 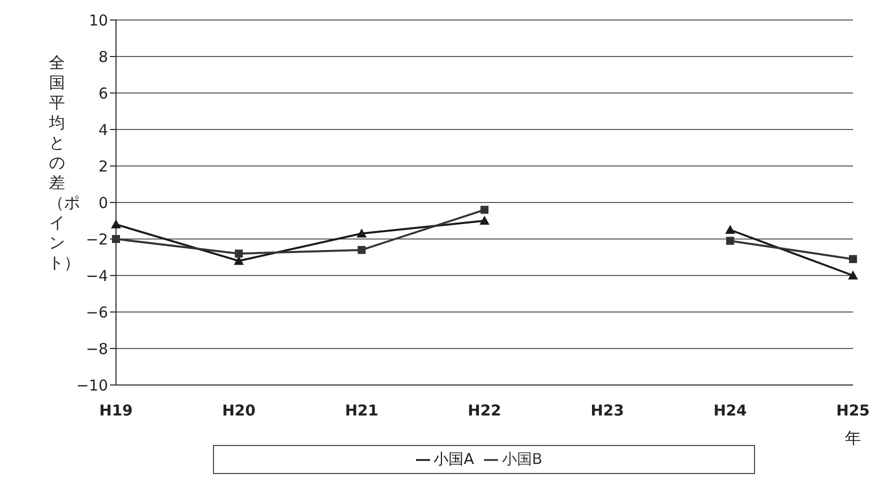 What do you see at coordinates (64, 162) in the screenshot?
I see `text: 全国平均との差（ポイント）` at bounding box center [64, 162].